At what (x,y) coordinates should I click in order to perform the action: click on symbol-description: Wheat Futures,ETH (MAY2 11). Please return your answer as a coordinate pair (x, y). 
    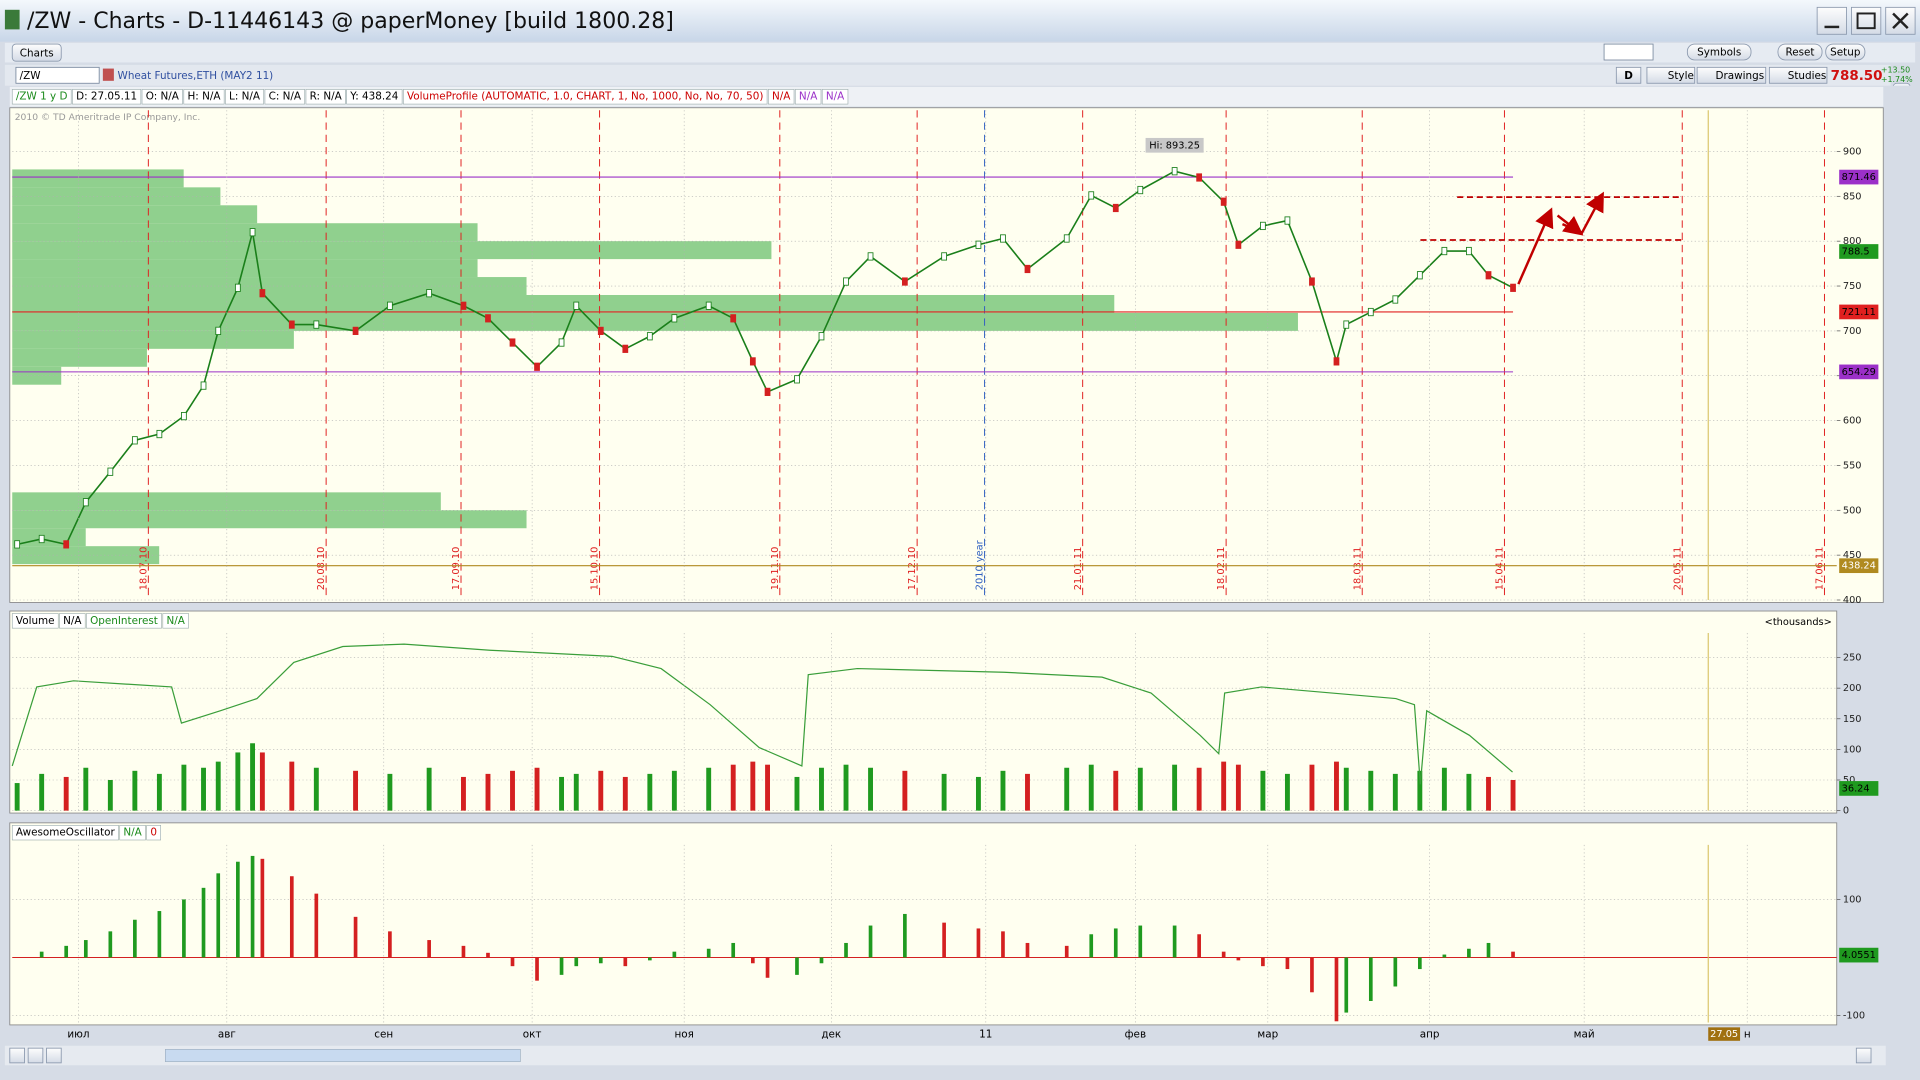
    Looking at the image, I should click on (196, 76).